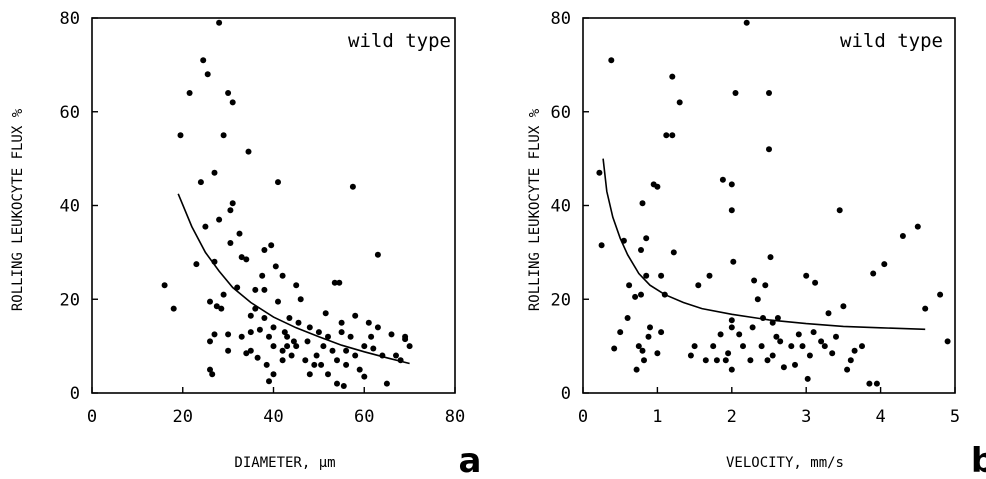  I want to click on panel-b-y-axis-label: ROLLING LEUKOCYTE FLUX %, so click(535, 209).